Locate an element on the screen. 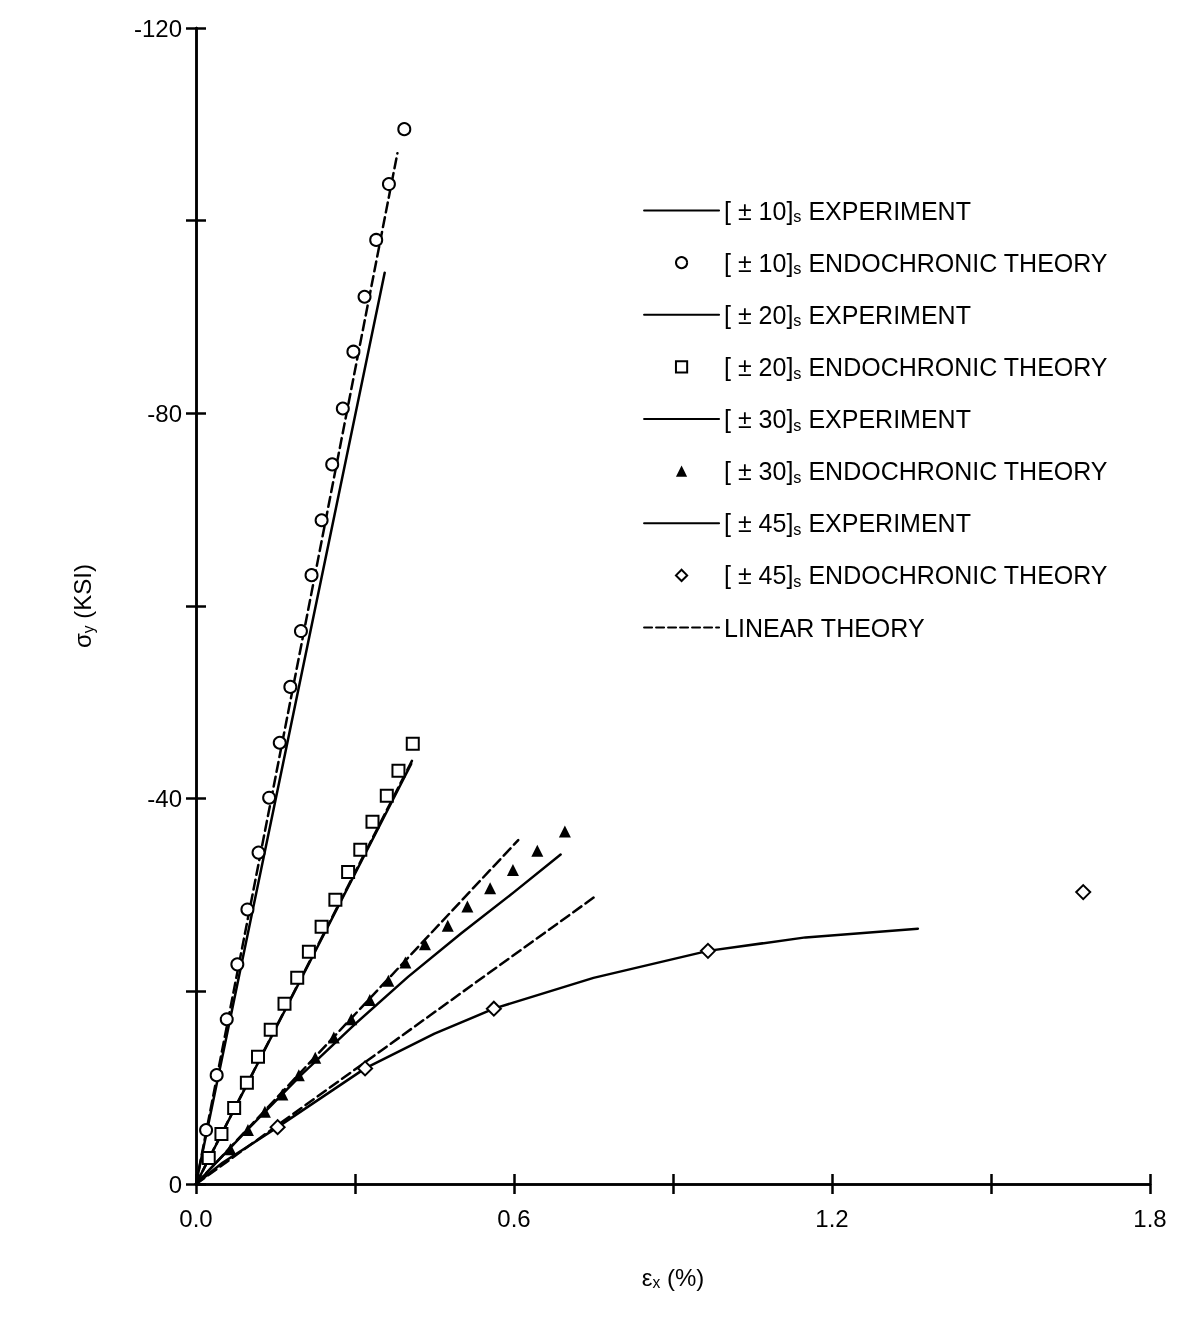 This screenshot has width=1201, height=1329. y-tick-label: -40 is located at coordinates (164, 799).